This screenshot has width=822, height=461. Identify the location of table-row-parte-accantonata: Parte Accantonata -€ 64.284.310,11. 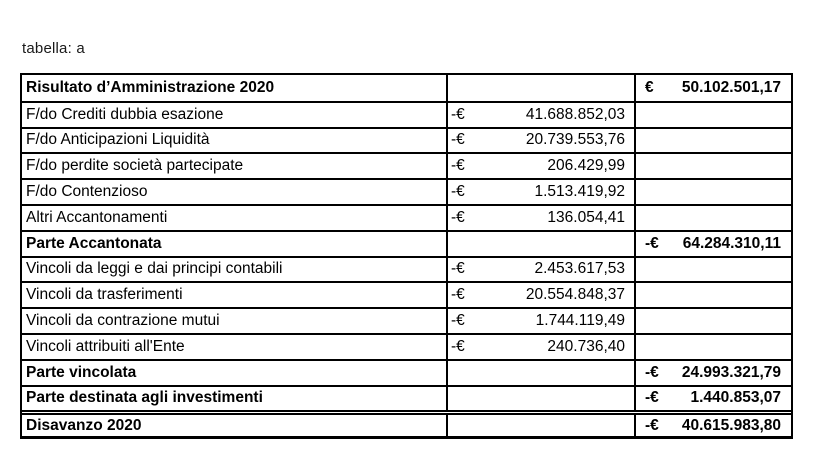
(406, 242).